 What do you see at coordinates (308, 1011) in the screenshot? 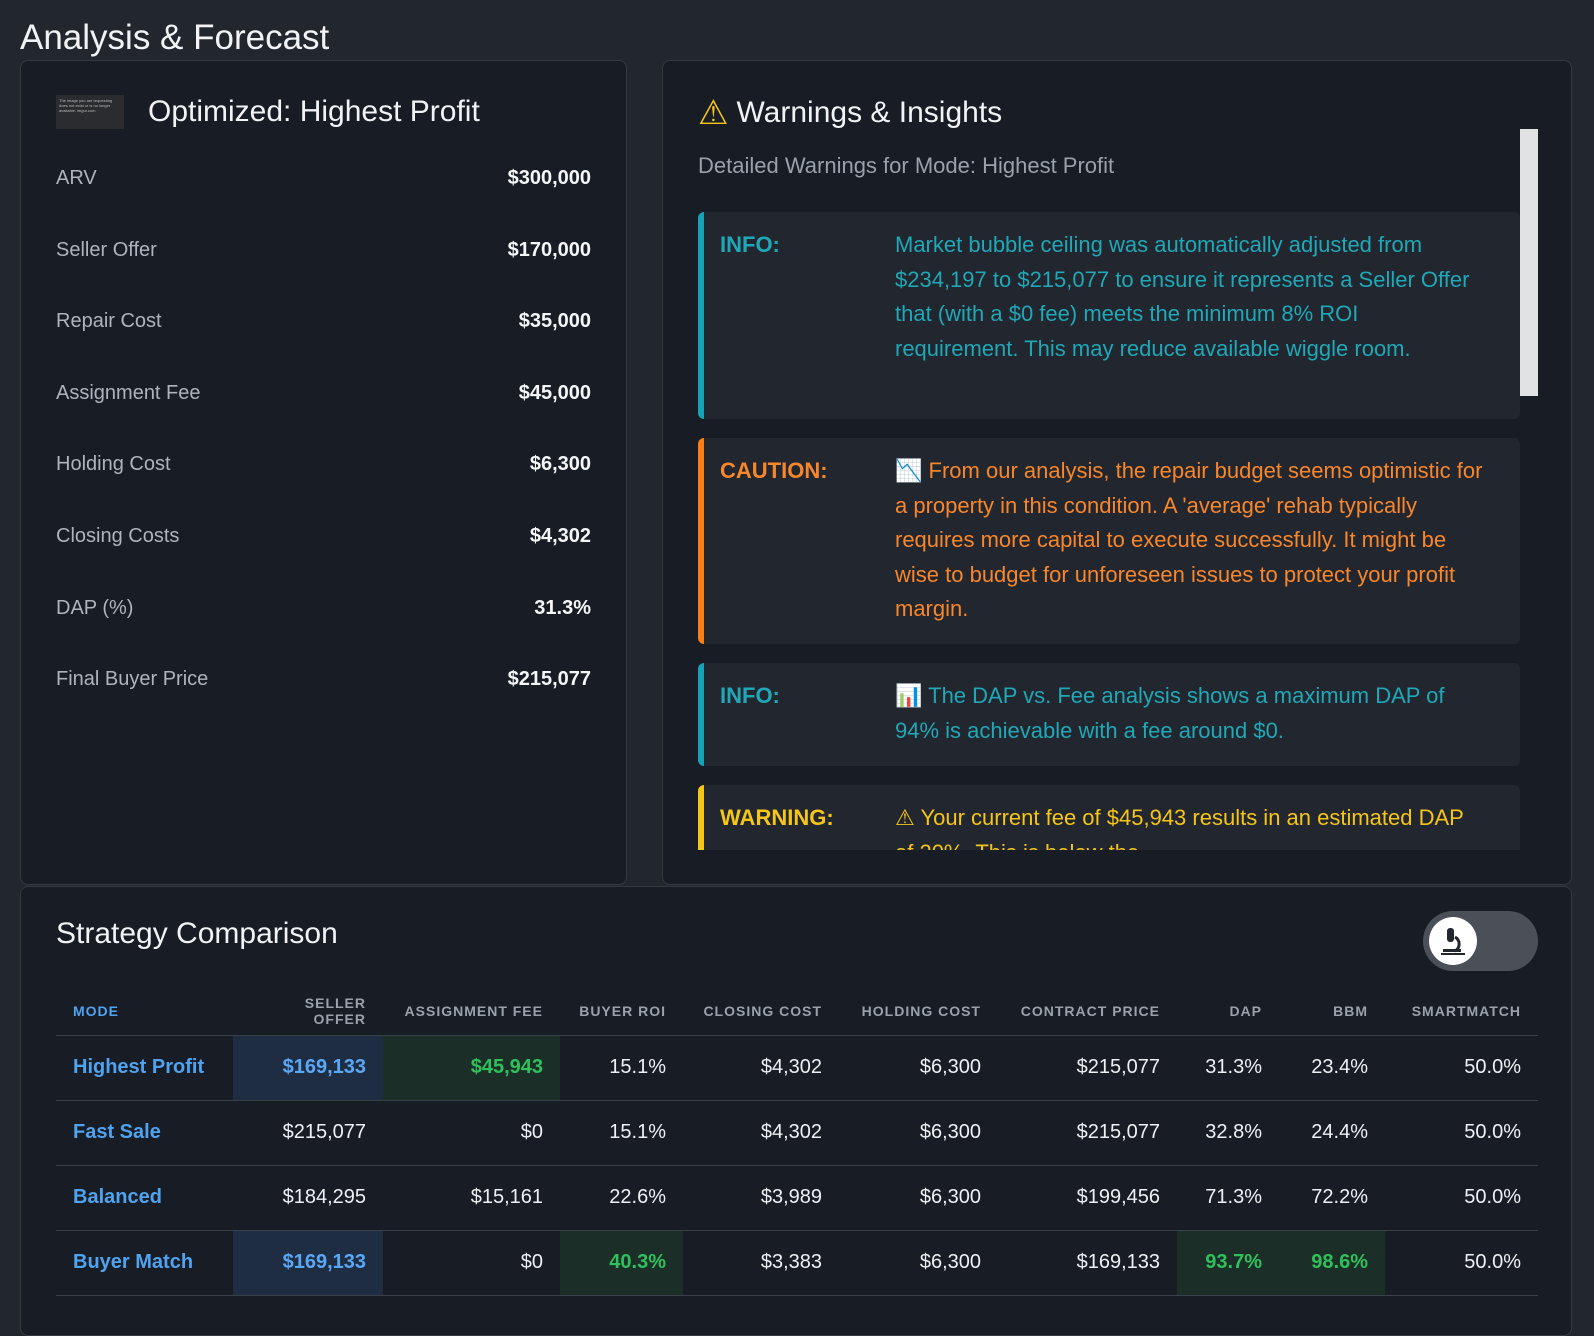
I see `column-header: SELLER OFFER` at bounding box center [308, 1011].